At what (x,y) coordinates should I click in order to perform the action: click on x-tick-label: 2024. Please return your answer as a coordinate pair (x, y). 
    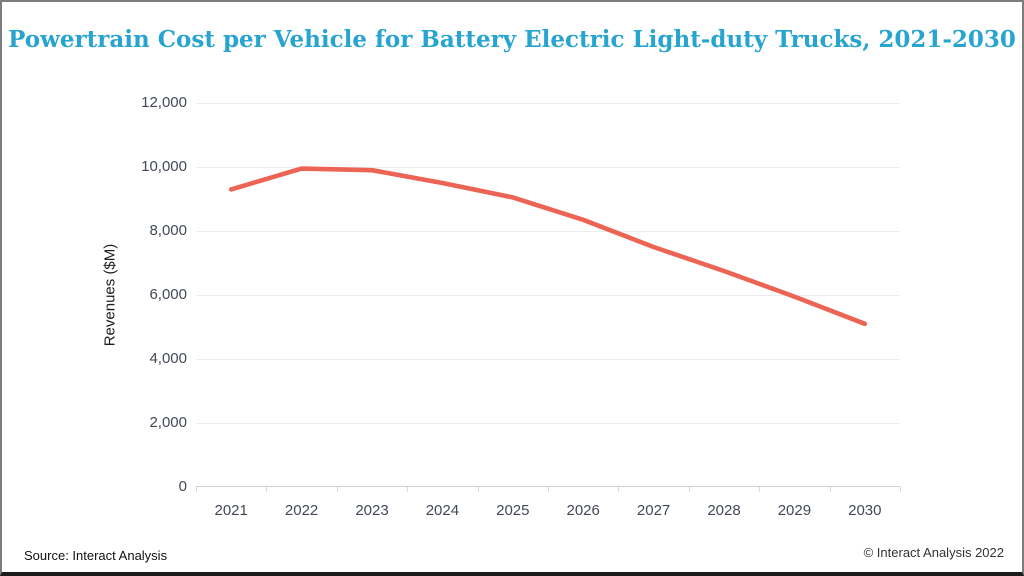
    Looking at the image, I should click on (442, 510).